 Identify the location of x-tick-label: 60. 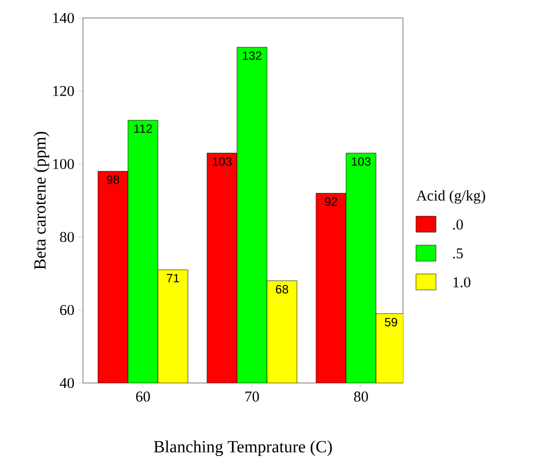
(143, 397).